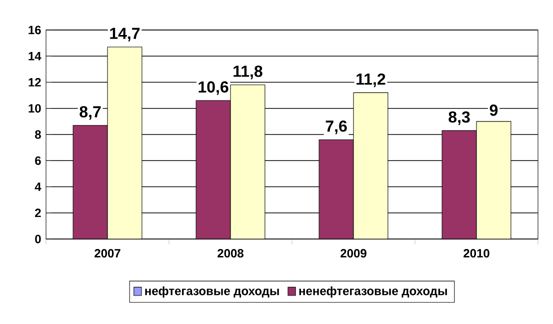  I want to click on data-label: 14,7, so click(125, 35).